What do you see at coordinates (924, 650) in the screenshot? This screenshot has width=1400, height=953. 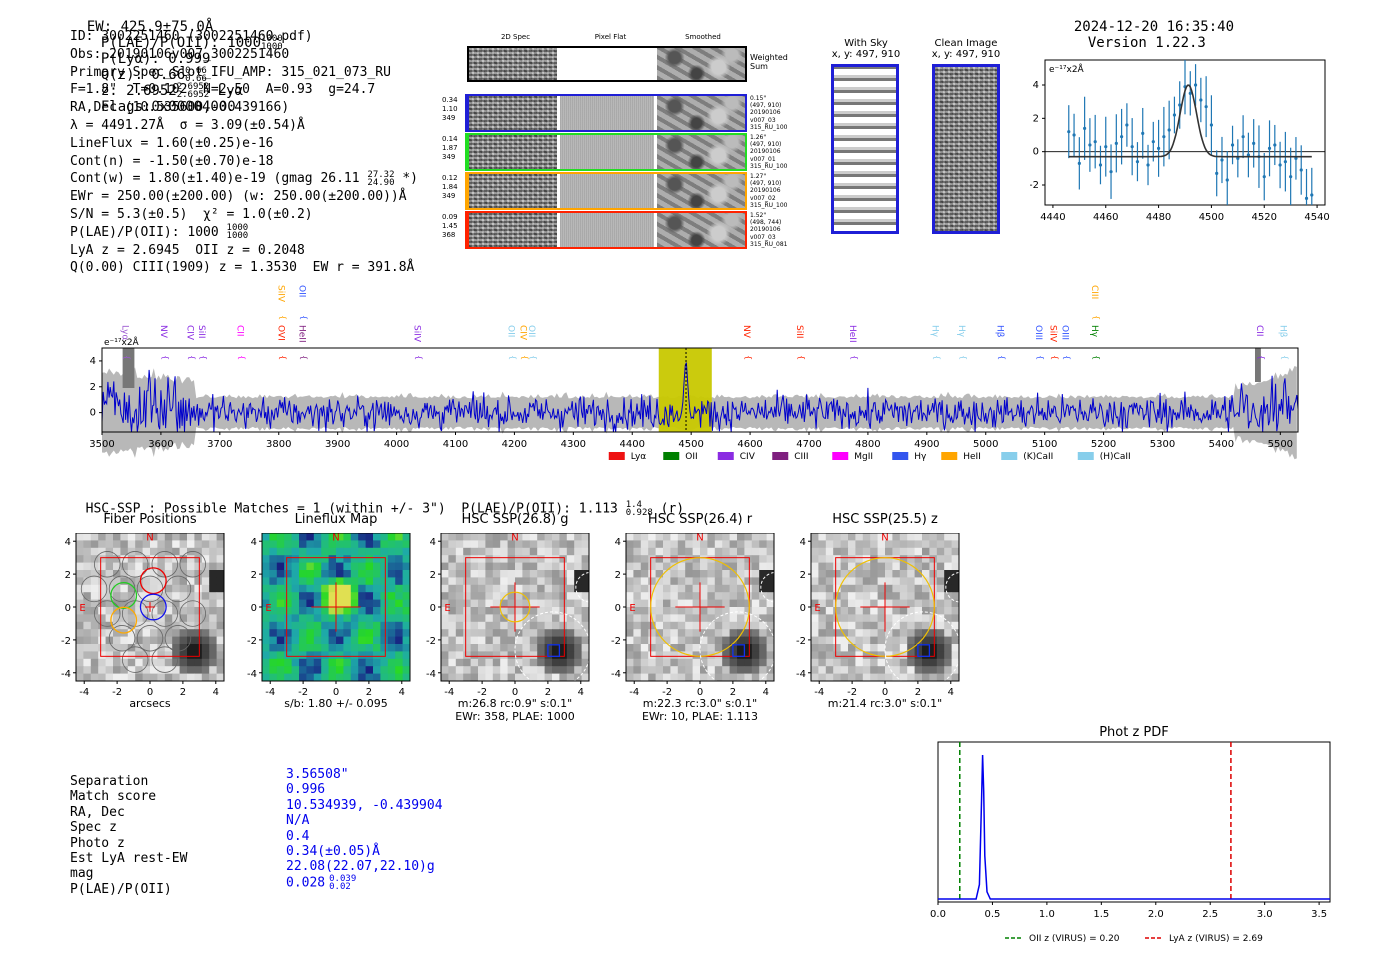 I see `match-marker` at bounding box center [924, 650].